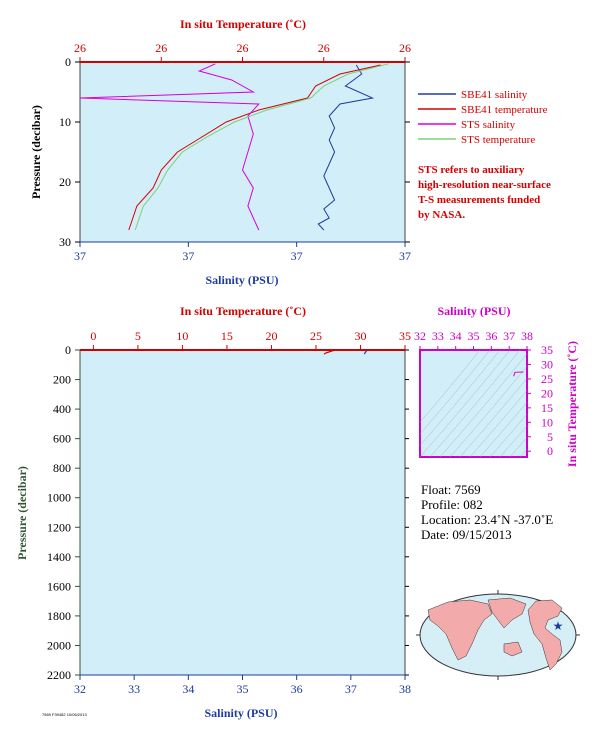  What do you see at coordinates (59, 527) in the screenshot?
I see `bottom-pressure-tick-label: 1200` at bounding box center [59, 527].